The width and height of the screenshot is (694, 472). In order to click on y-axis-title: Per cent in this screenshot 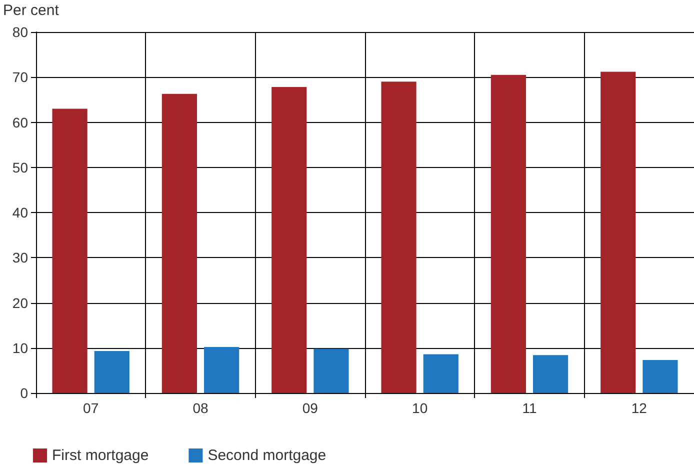, I will do `click(31, 10)`.